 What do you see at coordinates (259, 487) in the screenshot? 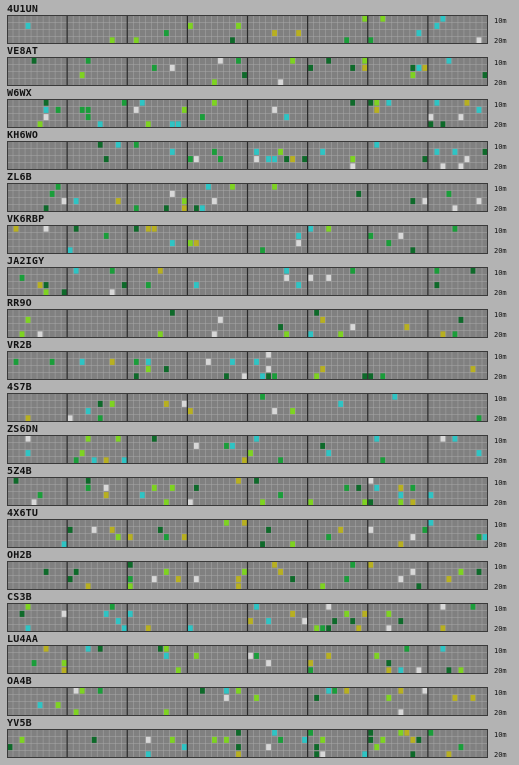
I see `station-row: 5Z4B 10m 20m` at bounding box center [259, 487].